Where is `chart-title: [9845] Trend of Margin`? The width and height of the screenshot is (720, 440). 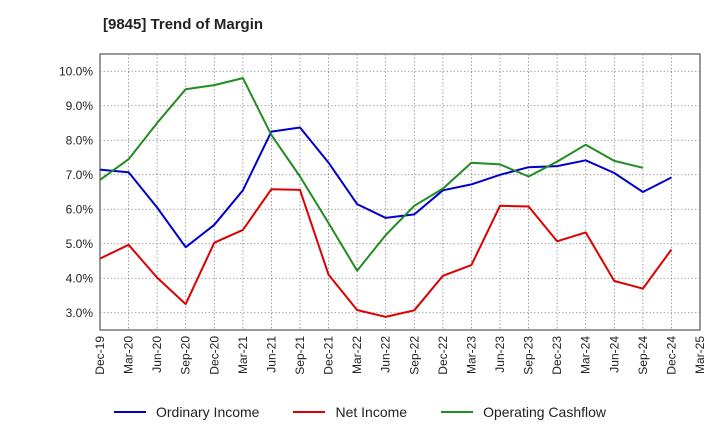
chart-title: [9845] Trend of Margin is located at coordinates (183, 24).